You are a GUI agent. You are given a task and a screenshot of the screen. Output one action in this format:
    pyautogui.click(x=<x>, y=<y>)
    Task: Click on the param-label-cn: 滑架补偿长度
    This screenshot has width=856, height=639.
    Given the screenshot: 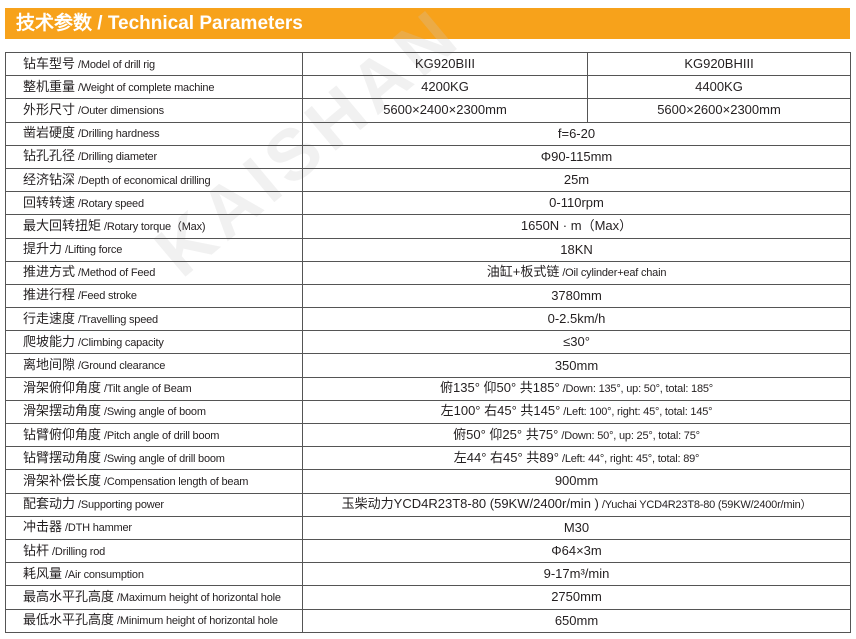 What is the action you would take?
    pyautogui.click(x=62, y=480)
    